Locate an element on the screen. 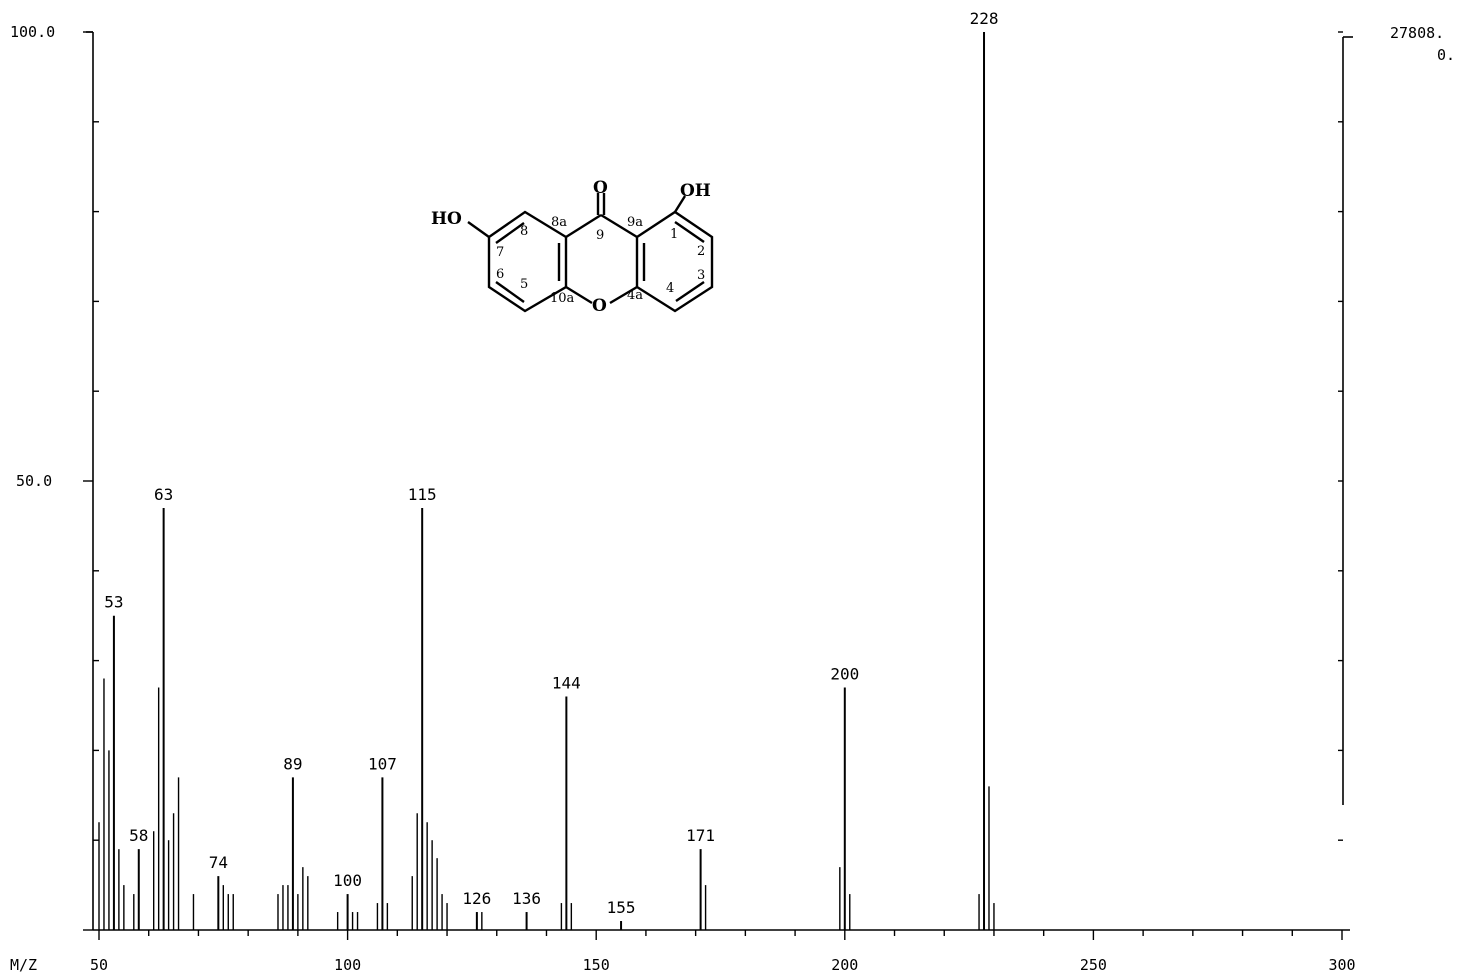 This screenshot has height=978, width=1464. left-ring-double-bond-b is located at coordinates (510, 292).